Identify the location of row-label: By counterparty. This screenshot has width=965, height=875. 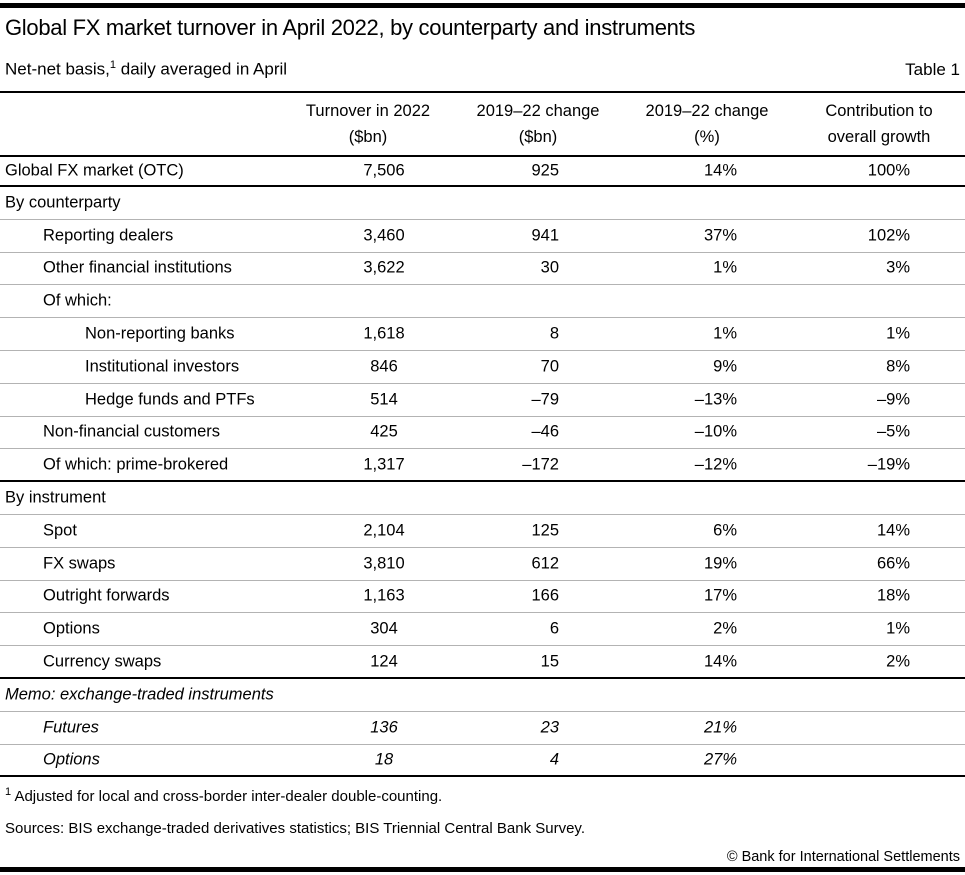
(63, 202).